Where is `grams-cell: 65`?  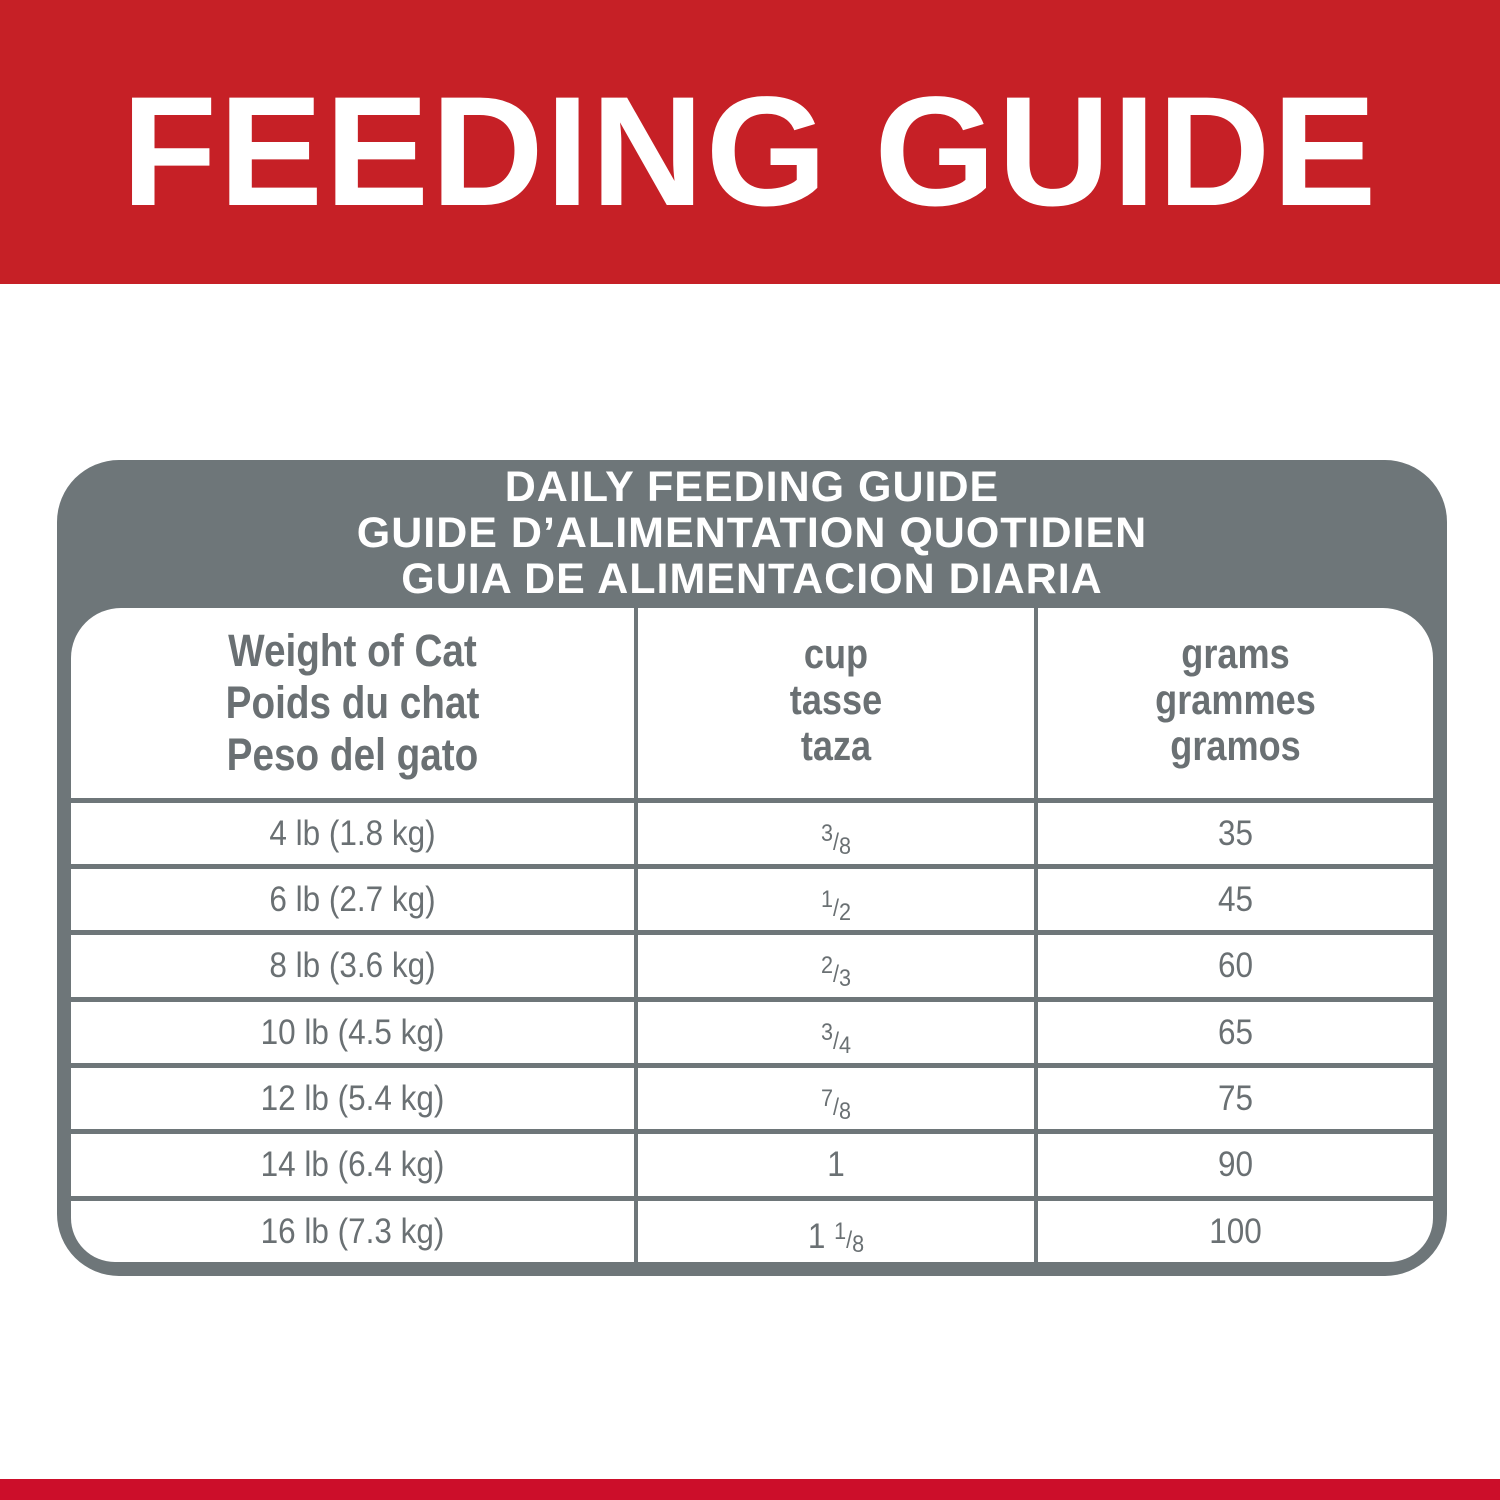 grams-cell: 65 is located at coordinates (1236, 1033).